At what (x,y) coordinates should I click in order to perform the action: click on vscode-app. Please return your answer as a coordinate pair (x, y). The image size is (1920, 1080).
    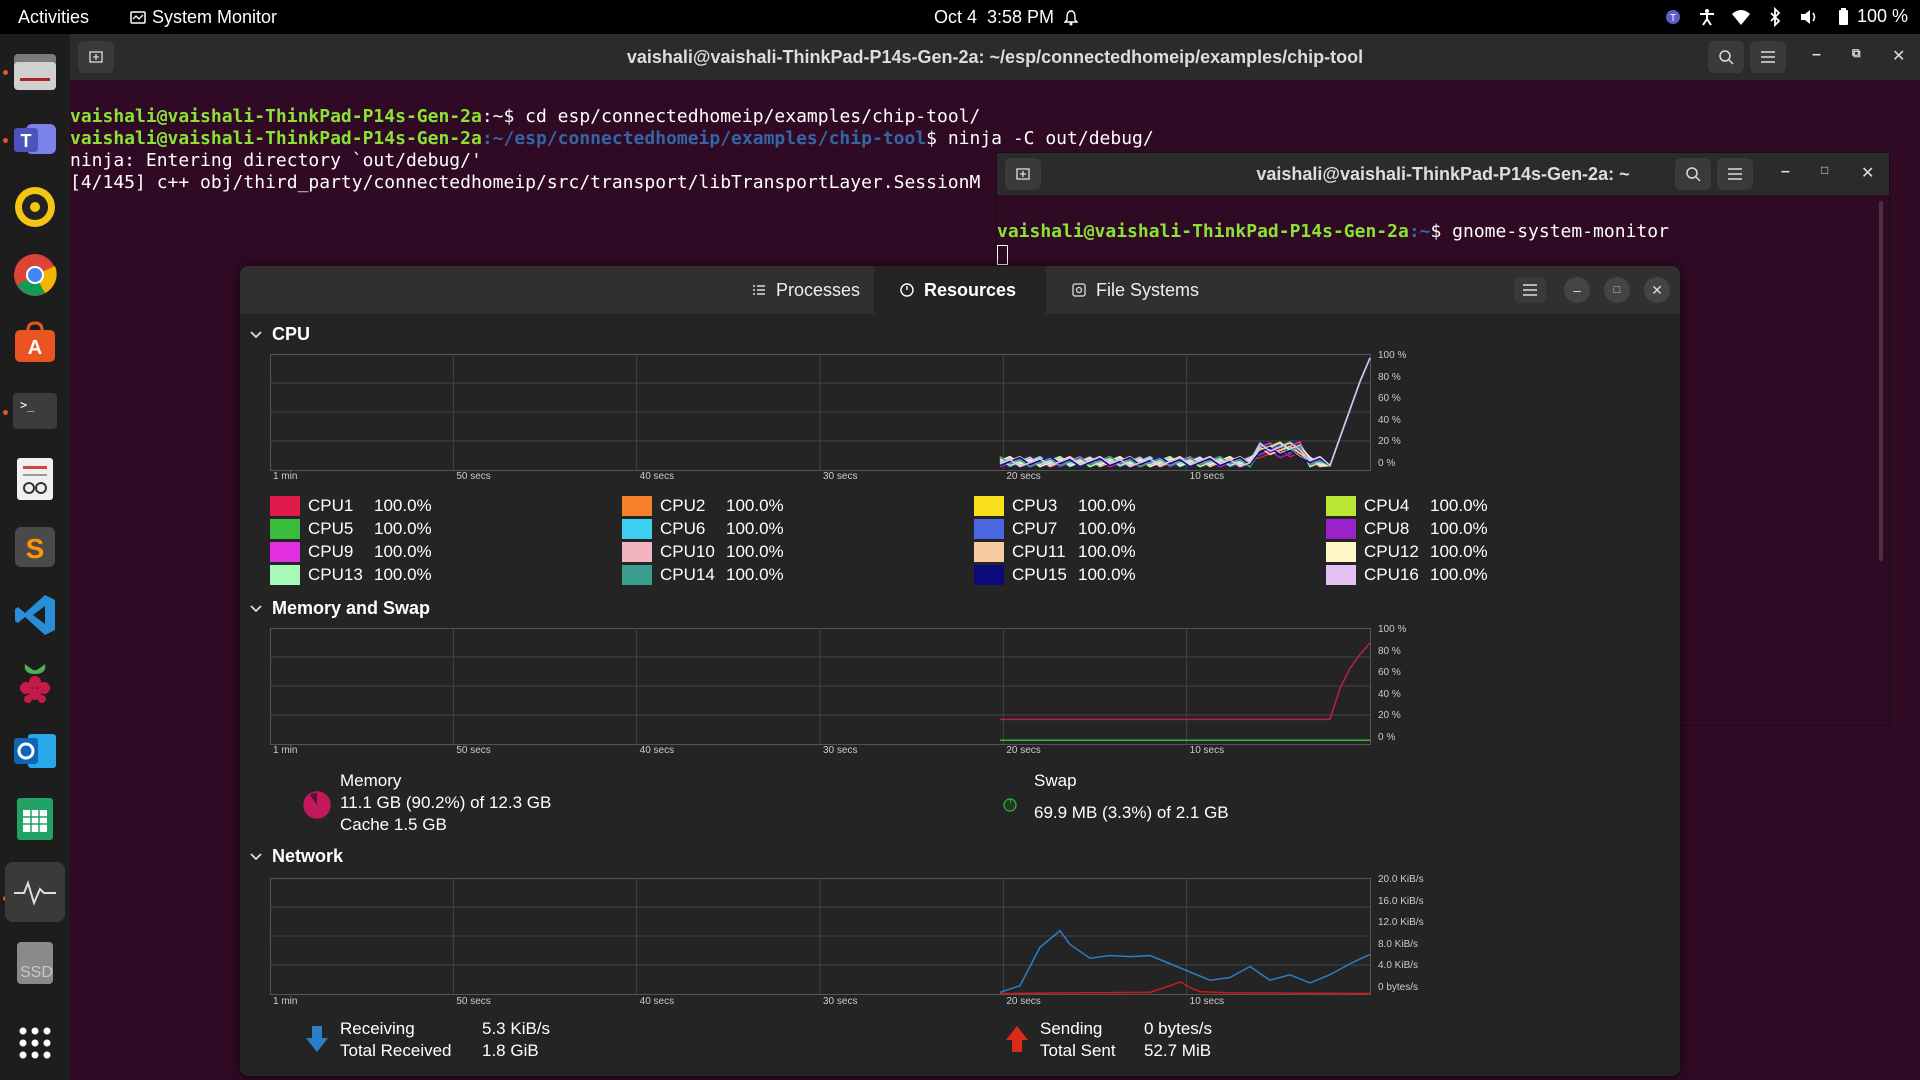
    Looking at the image, I should click on (35, 615).